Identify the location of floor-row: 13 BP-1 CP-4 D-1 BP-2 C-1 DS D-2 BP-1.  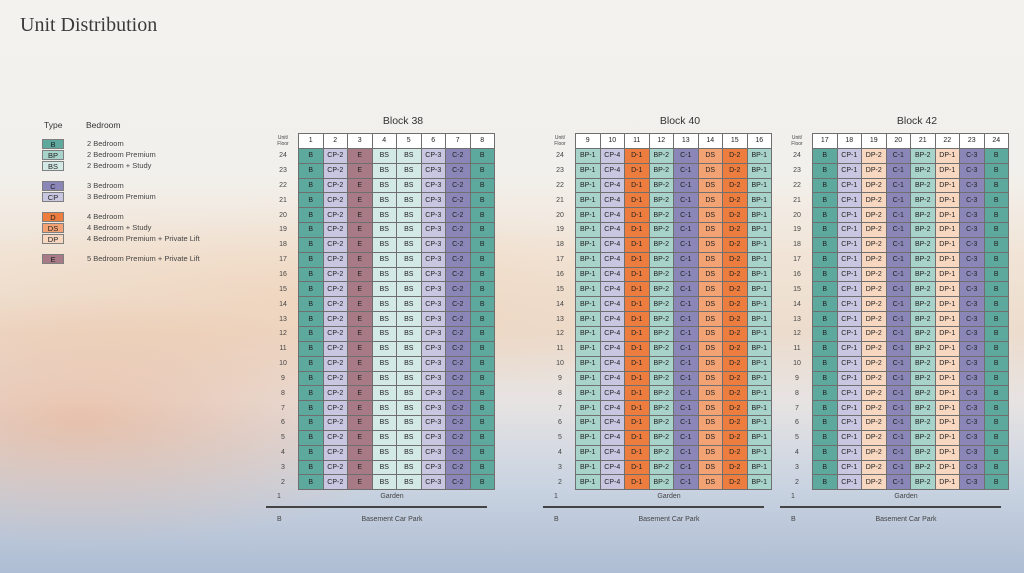
(658, 319).